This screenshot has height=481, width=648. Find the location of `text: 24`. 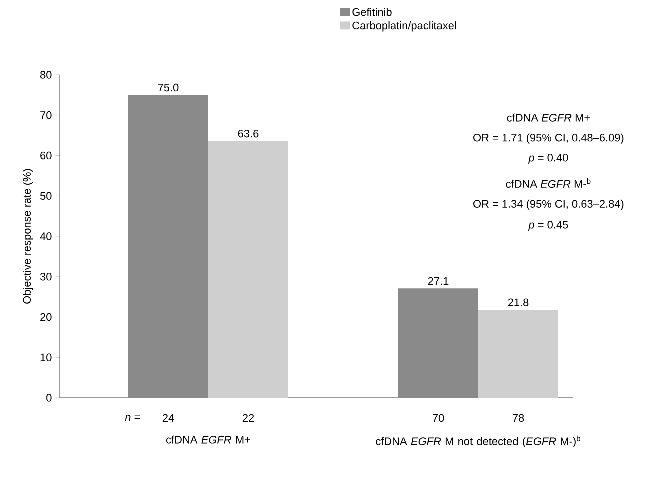

text: 24 is located at coordinates (168, 418).